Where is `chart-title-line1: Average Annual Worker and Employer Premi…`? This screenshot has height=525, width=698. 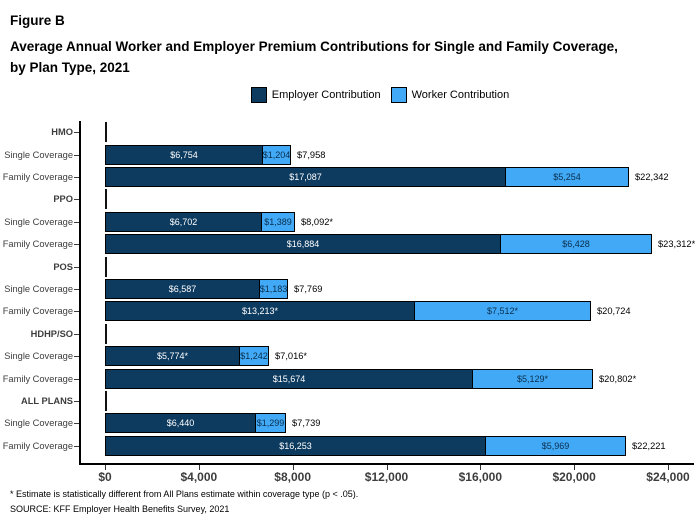 chart-title-line1: Average Annual Worker and Employer Premi… is located at coordinates (314, 46).